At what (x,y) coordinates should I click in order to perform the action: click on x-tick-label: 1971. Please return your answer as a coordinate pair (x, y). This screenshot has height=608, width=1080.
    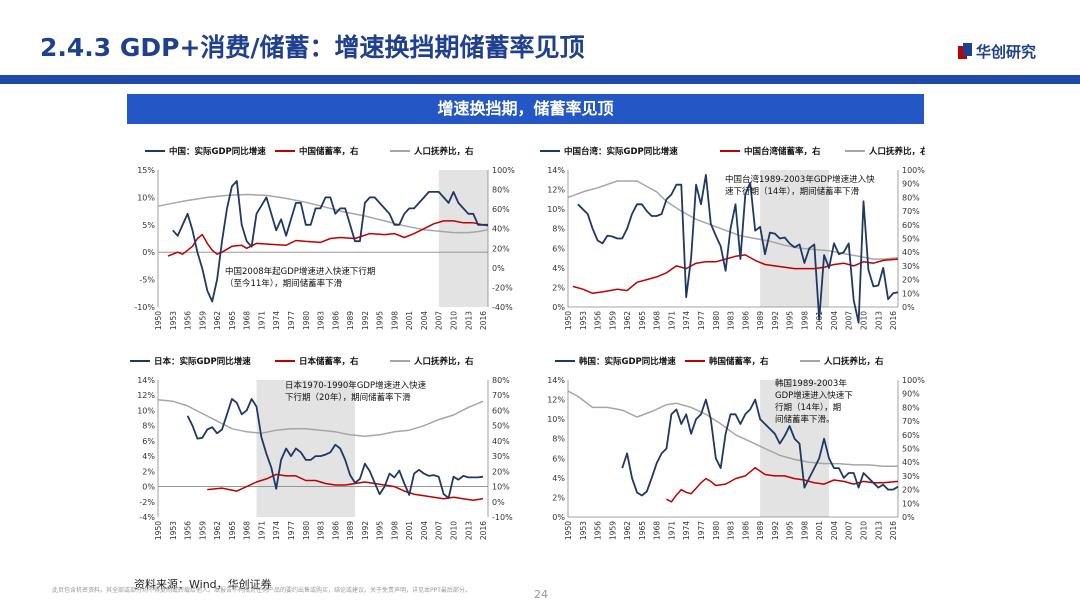
    Looking at the image, I should click on (261, 530).